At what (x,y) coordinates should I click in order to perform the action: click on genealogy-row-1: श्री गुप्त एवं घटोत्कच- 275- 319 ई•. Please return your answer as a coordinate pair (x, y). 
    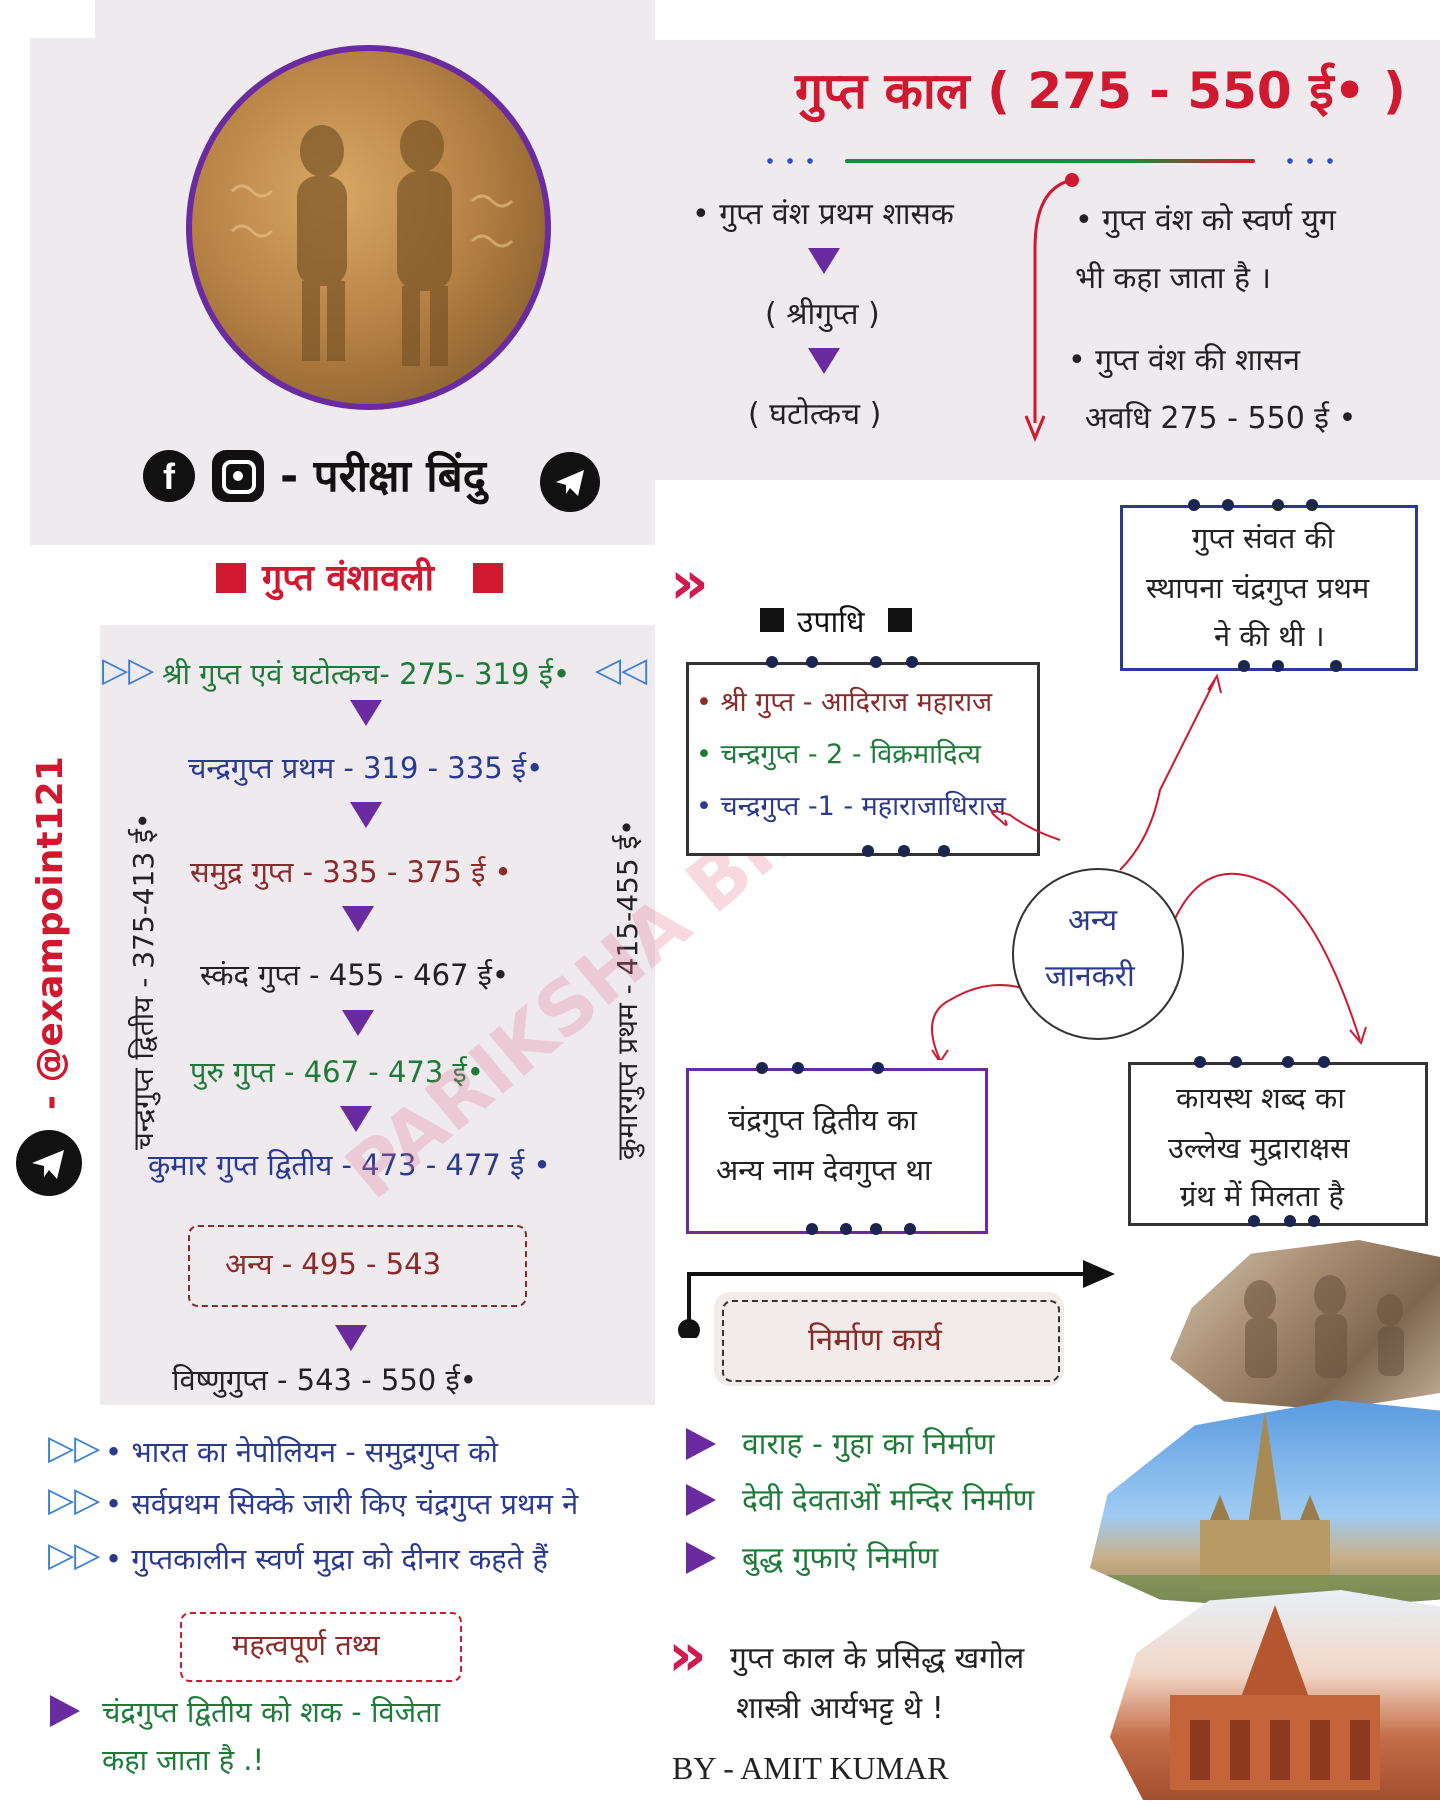
    Looking at the image, I should click on (366, 674).